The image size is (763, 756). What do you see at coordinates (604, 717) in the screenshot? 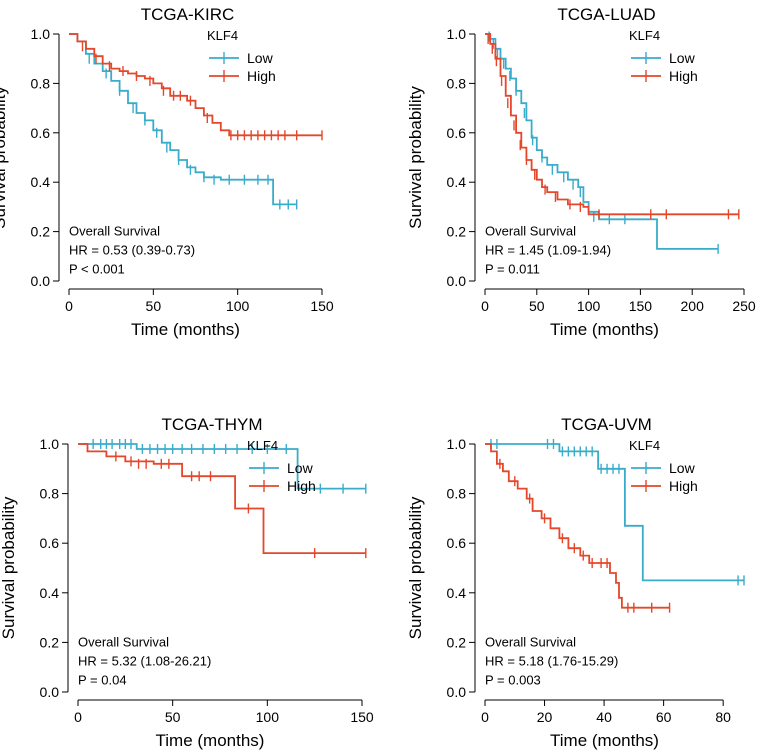
I see `x-tick-label: 40` at bounding box center [604, 717].